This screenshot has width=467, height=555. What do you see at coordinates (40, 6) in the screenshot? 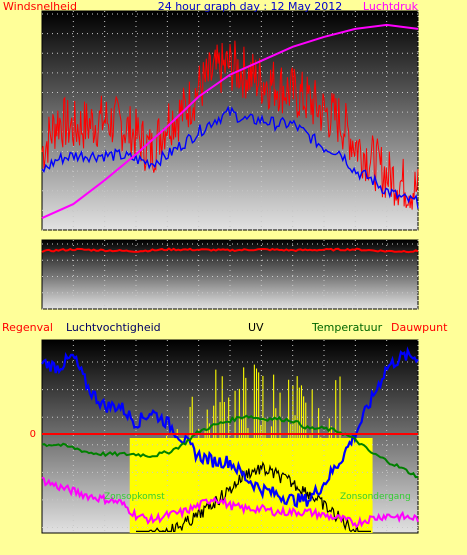
I see `wind-axis-label: Windsnelheid` at bounding box center [40, 6].